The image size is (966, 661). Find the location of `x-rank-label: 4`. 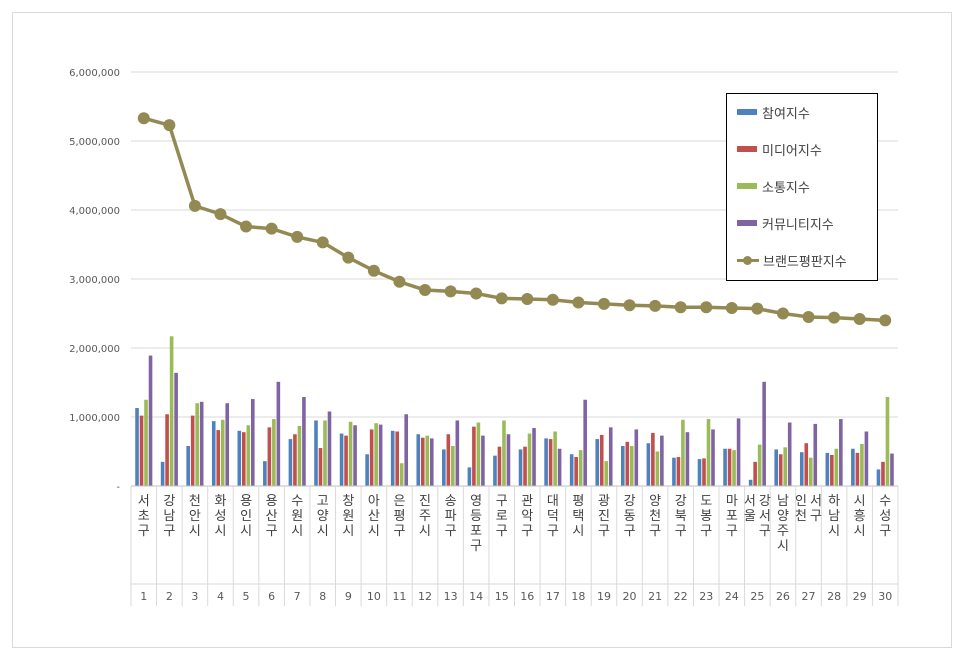

x-rank-label: 4 is located at coordinates (220, 596).